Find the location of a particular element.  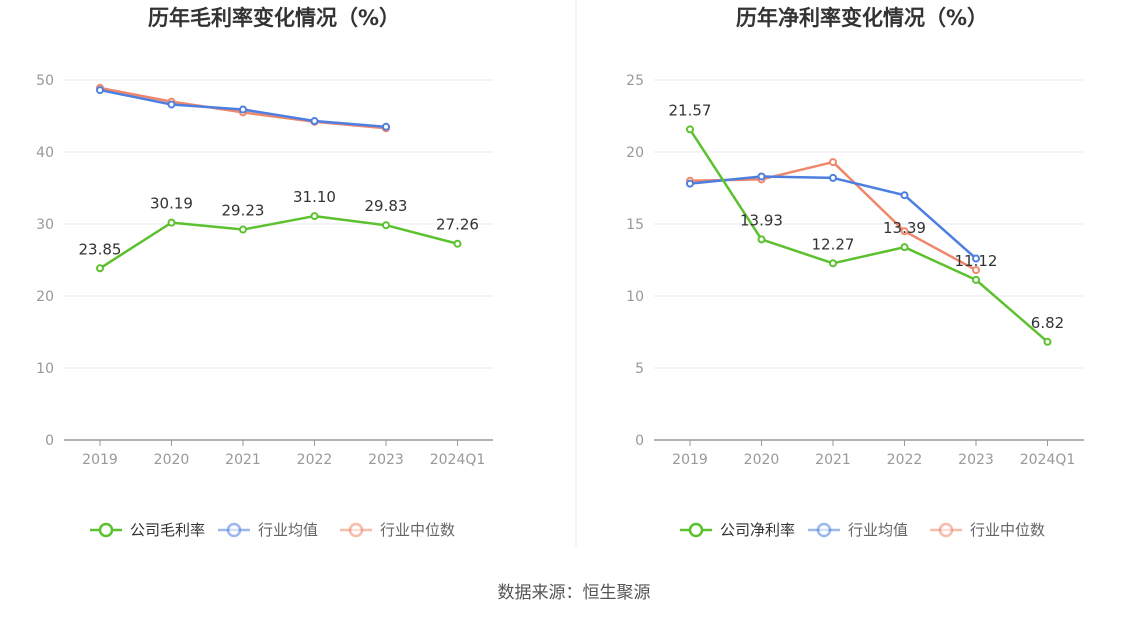

data-label: 29.23 is located at coordinates (243, 211).